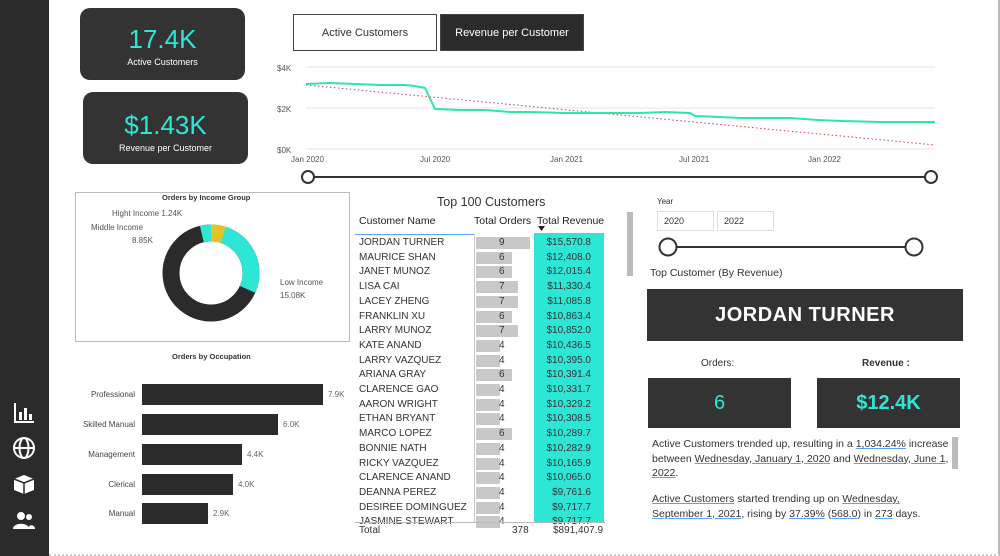 This screenshot has width=1000, height=556. Describe the element at coordinates (162, 39) in the screenshot. I see `active-customers-value: 17.4K` at that location.